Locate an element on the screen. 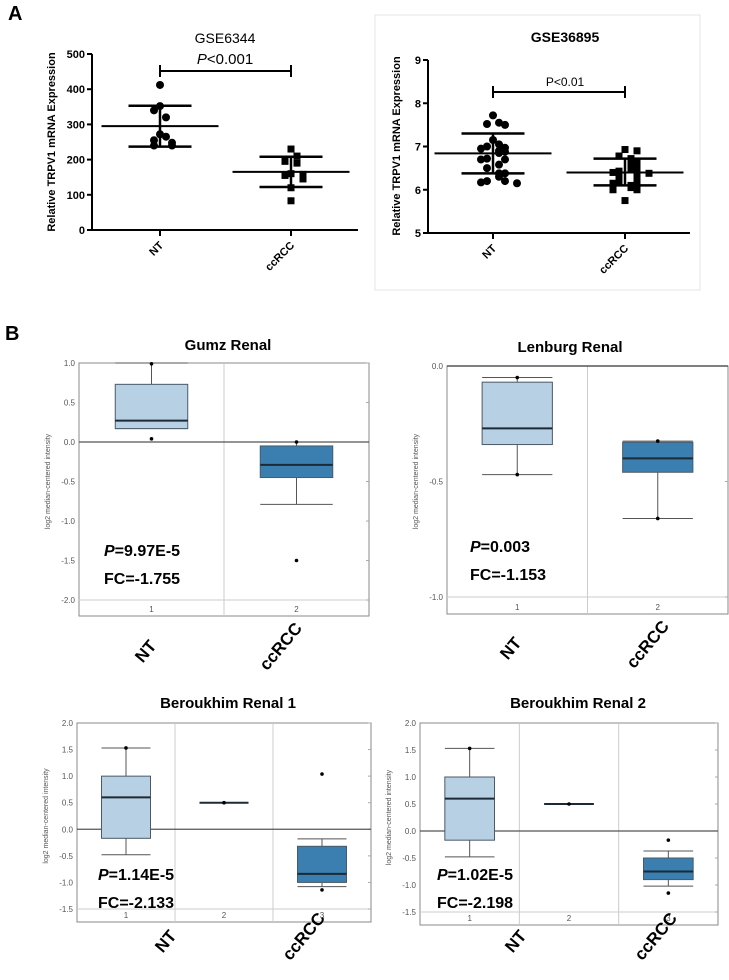 The width and height of the screenshot is (729, 980). p-value-annotation: P=0.003 is located at coordinates (500, 547).